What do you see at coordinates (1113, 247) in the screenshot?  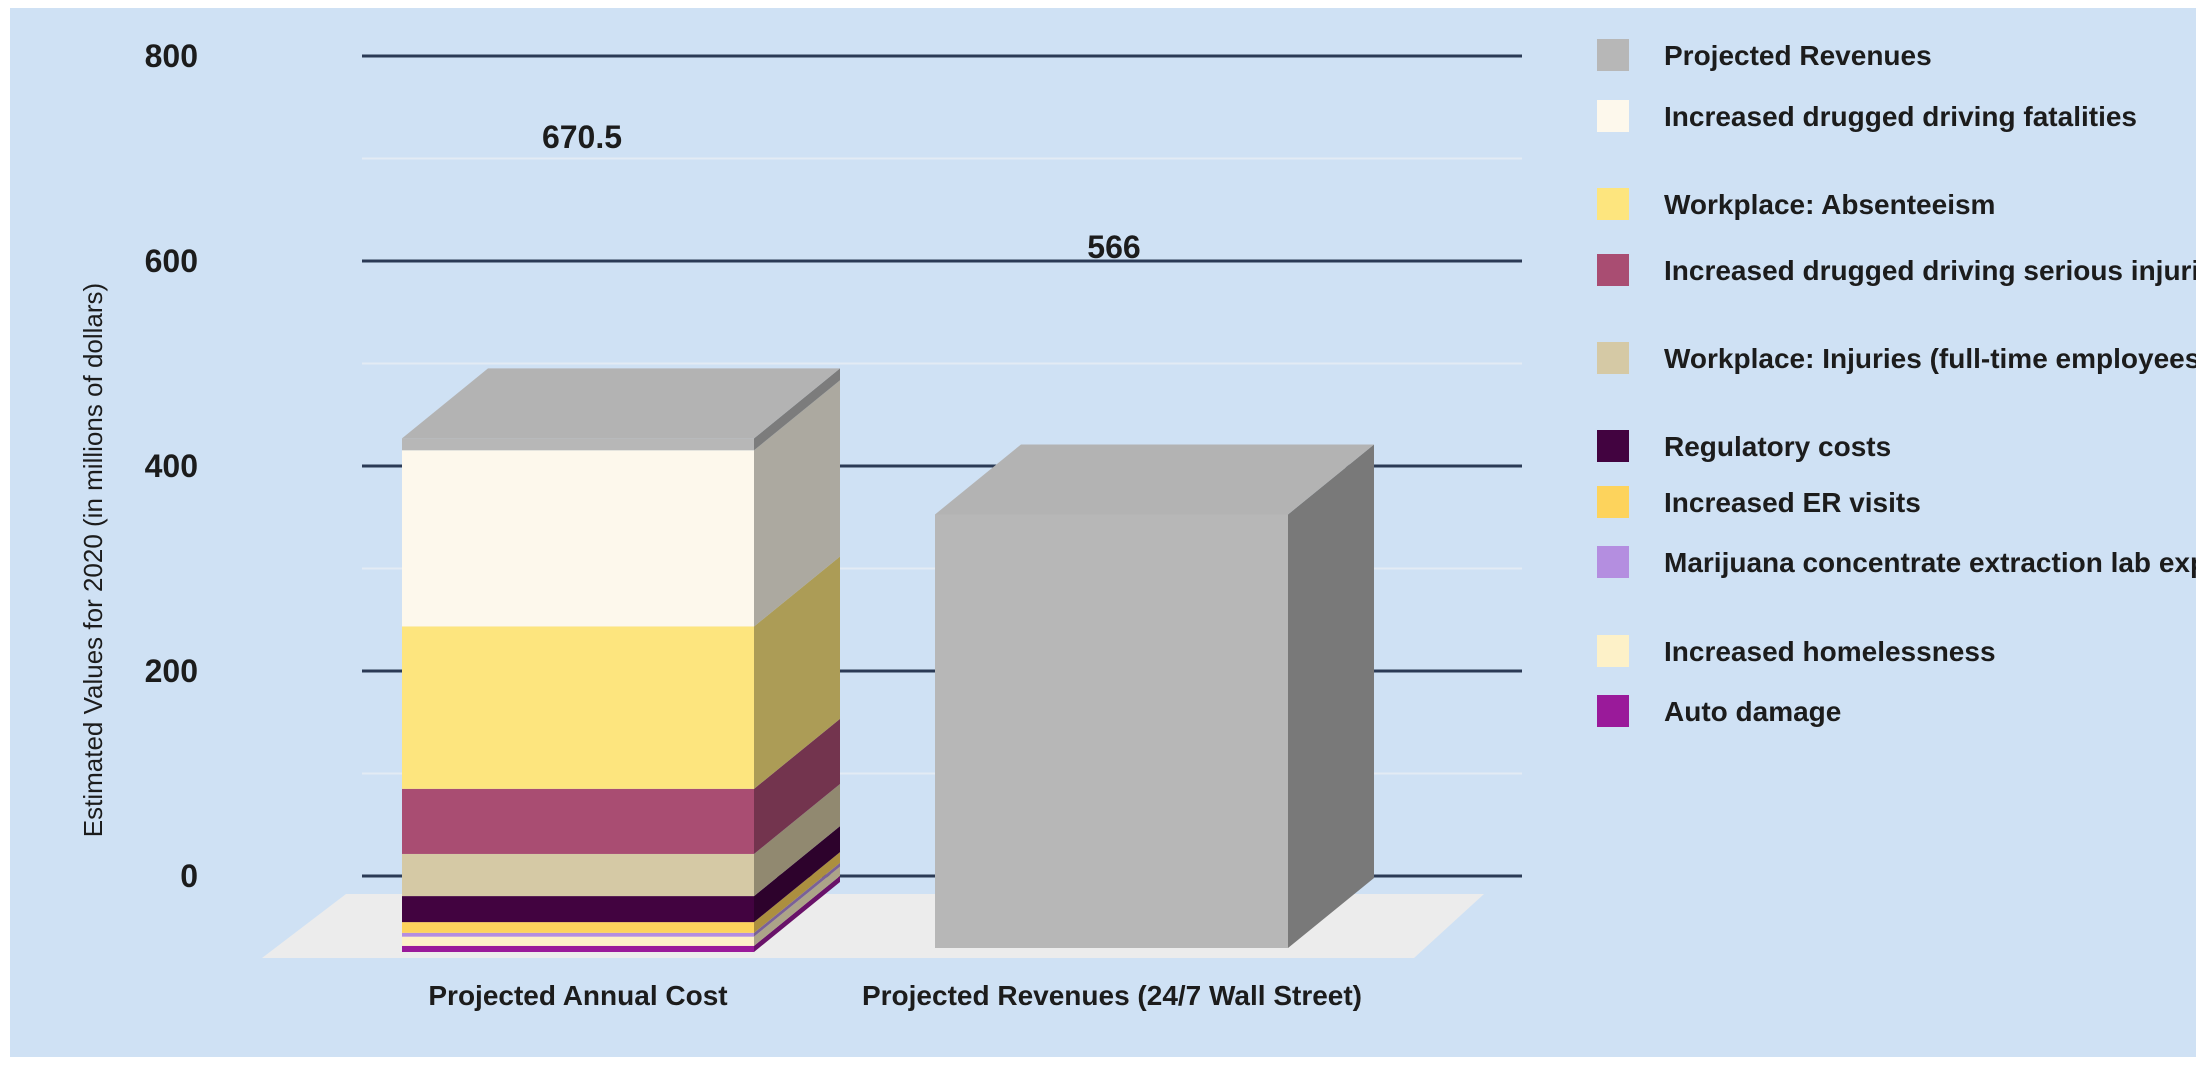 I see `bar-total-label: 566` at bounding box center [1113, 247].